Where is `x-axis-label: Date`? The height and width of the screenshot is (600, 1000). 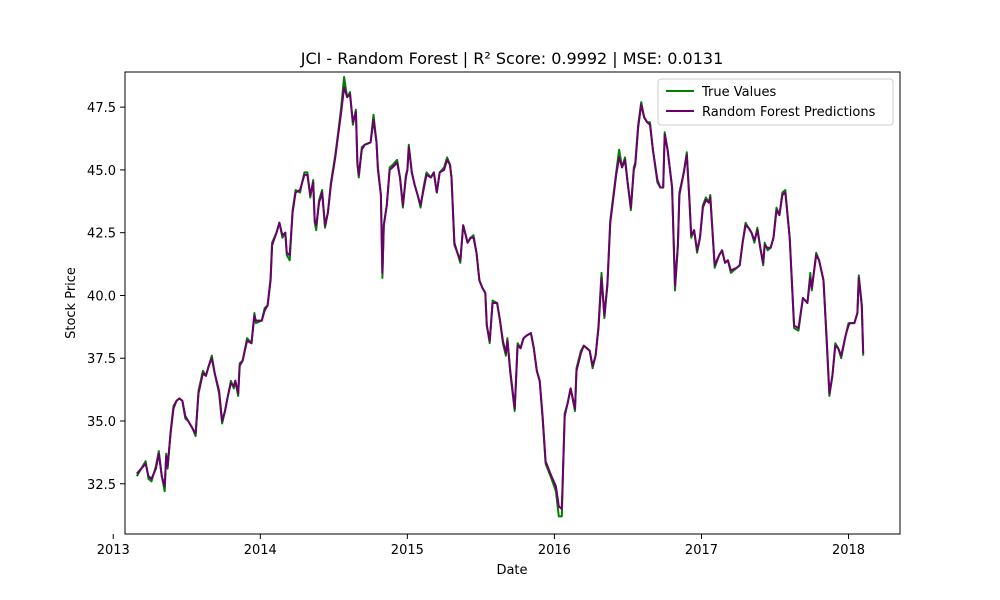
x-axis-label: Date is located at coordinates (511, 570).